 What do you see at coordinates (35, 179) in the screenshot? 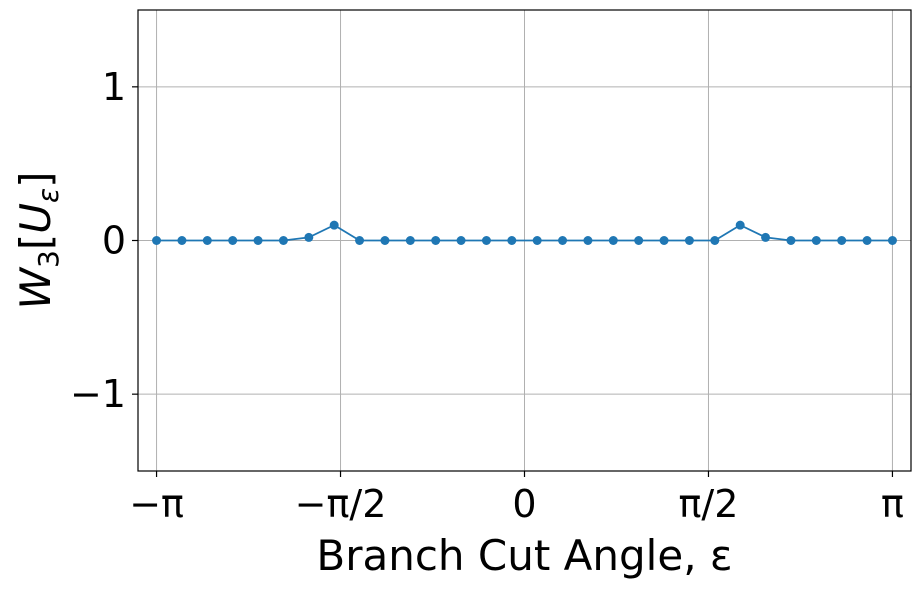
I see `y-label-bracket-close: ]` at bounding box center [35, 179].